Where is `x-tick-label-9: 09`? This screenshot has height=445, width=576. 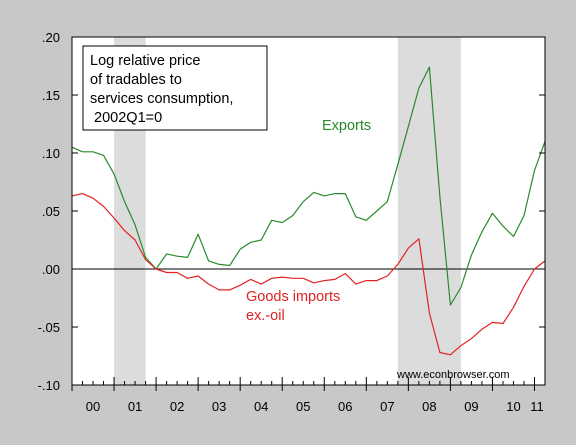 x-tick-label-9: 09 is located at coordinates (471, 406).